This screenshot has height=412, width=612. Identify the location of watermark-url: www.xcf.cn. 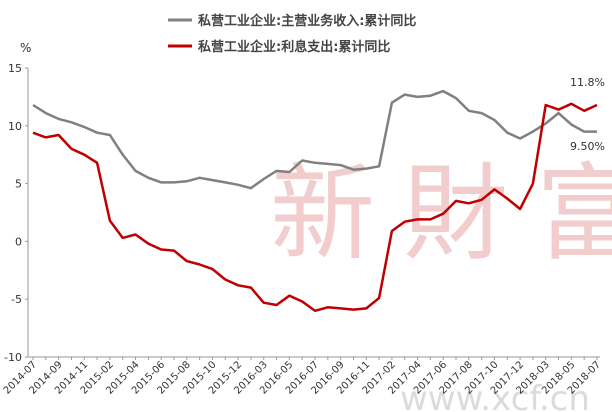
(495, 395).